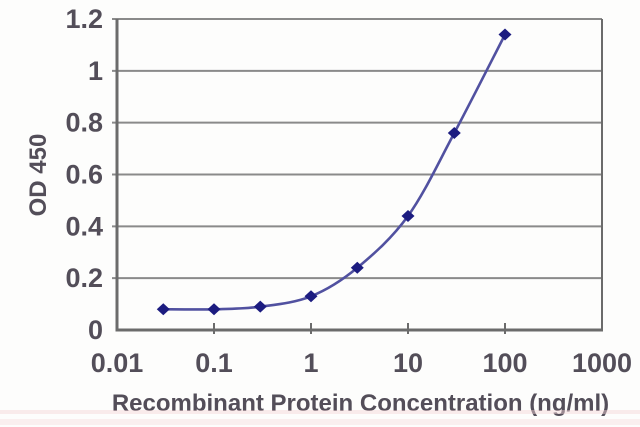 Image resolution: width=640 pixels, height=427 pixels. Describe the element at coordinates (95, 330) in the screenshot. I see `y-tick-label: 0` at that location.